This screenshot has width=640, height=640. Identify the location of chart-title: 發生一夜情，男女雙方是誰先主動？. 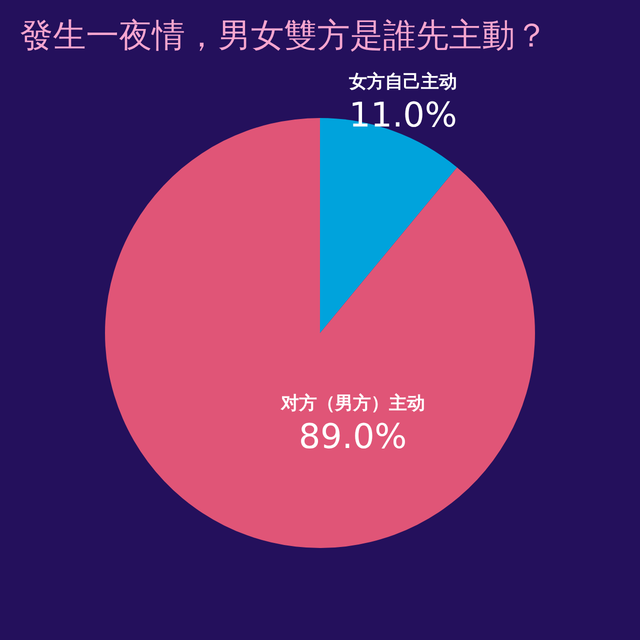
(284, 34).